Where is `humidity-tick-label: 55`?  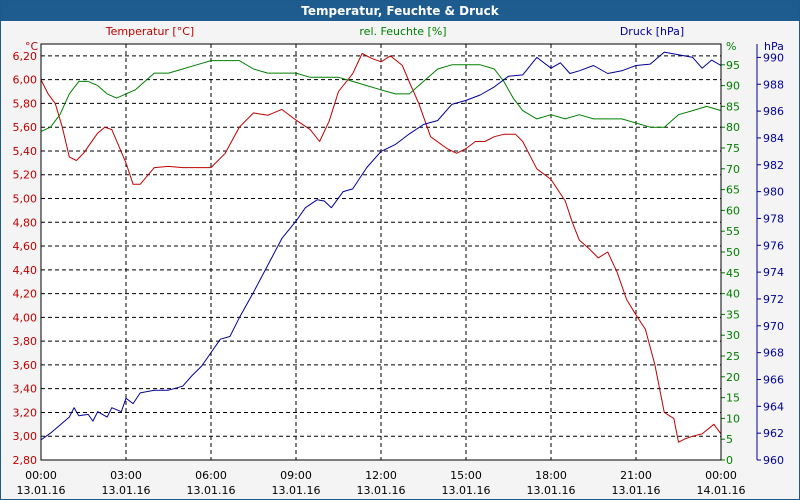
humidity-tick-label: 55 is located at coordinates (733, 231).